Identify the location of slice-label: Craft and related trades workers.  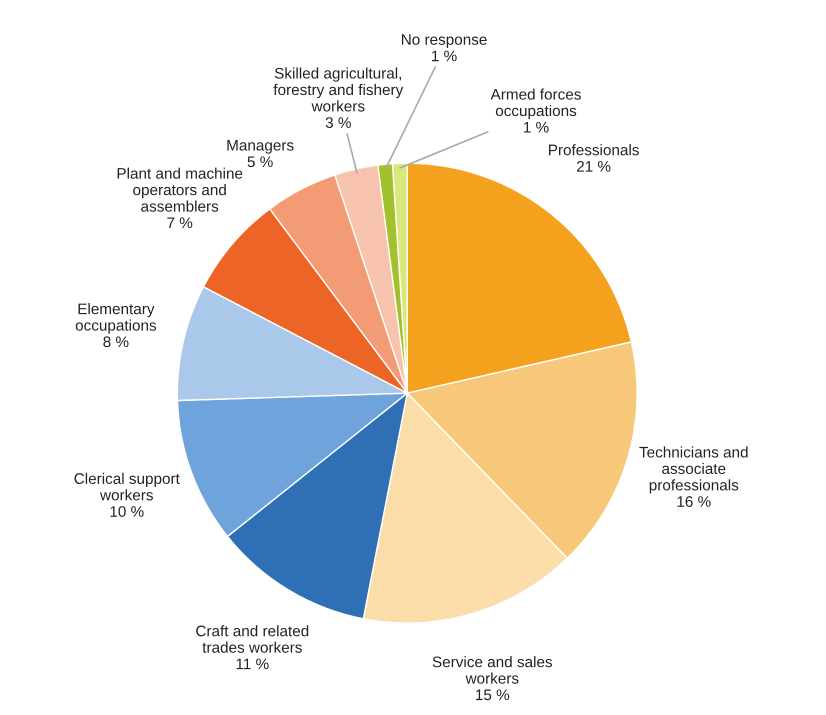
(252, 639).